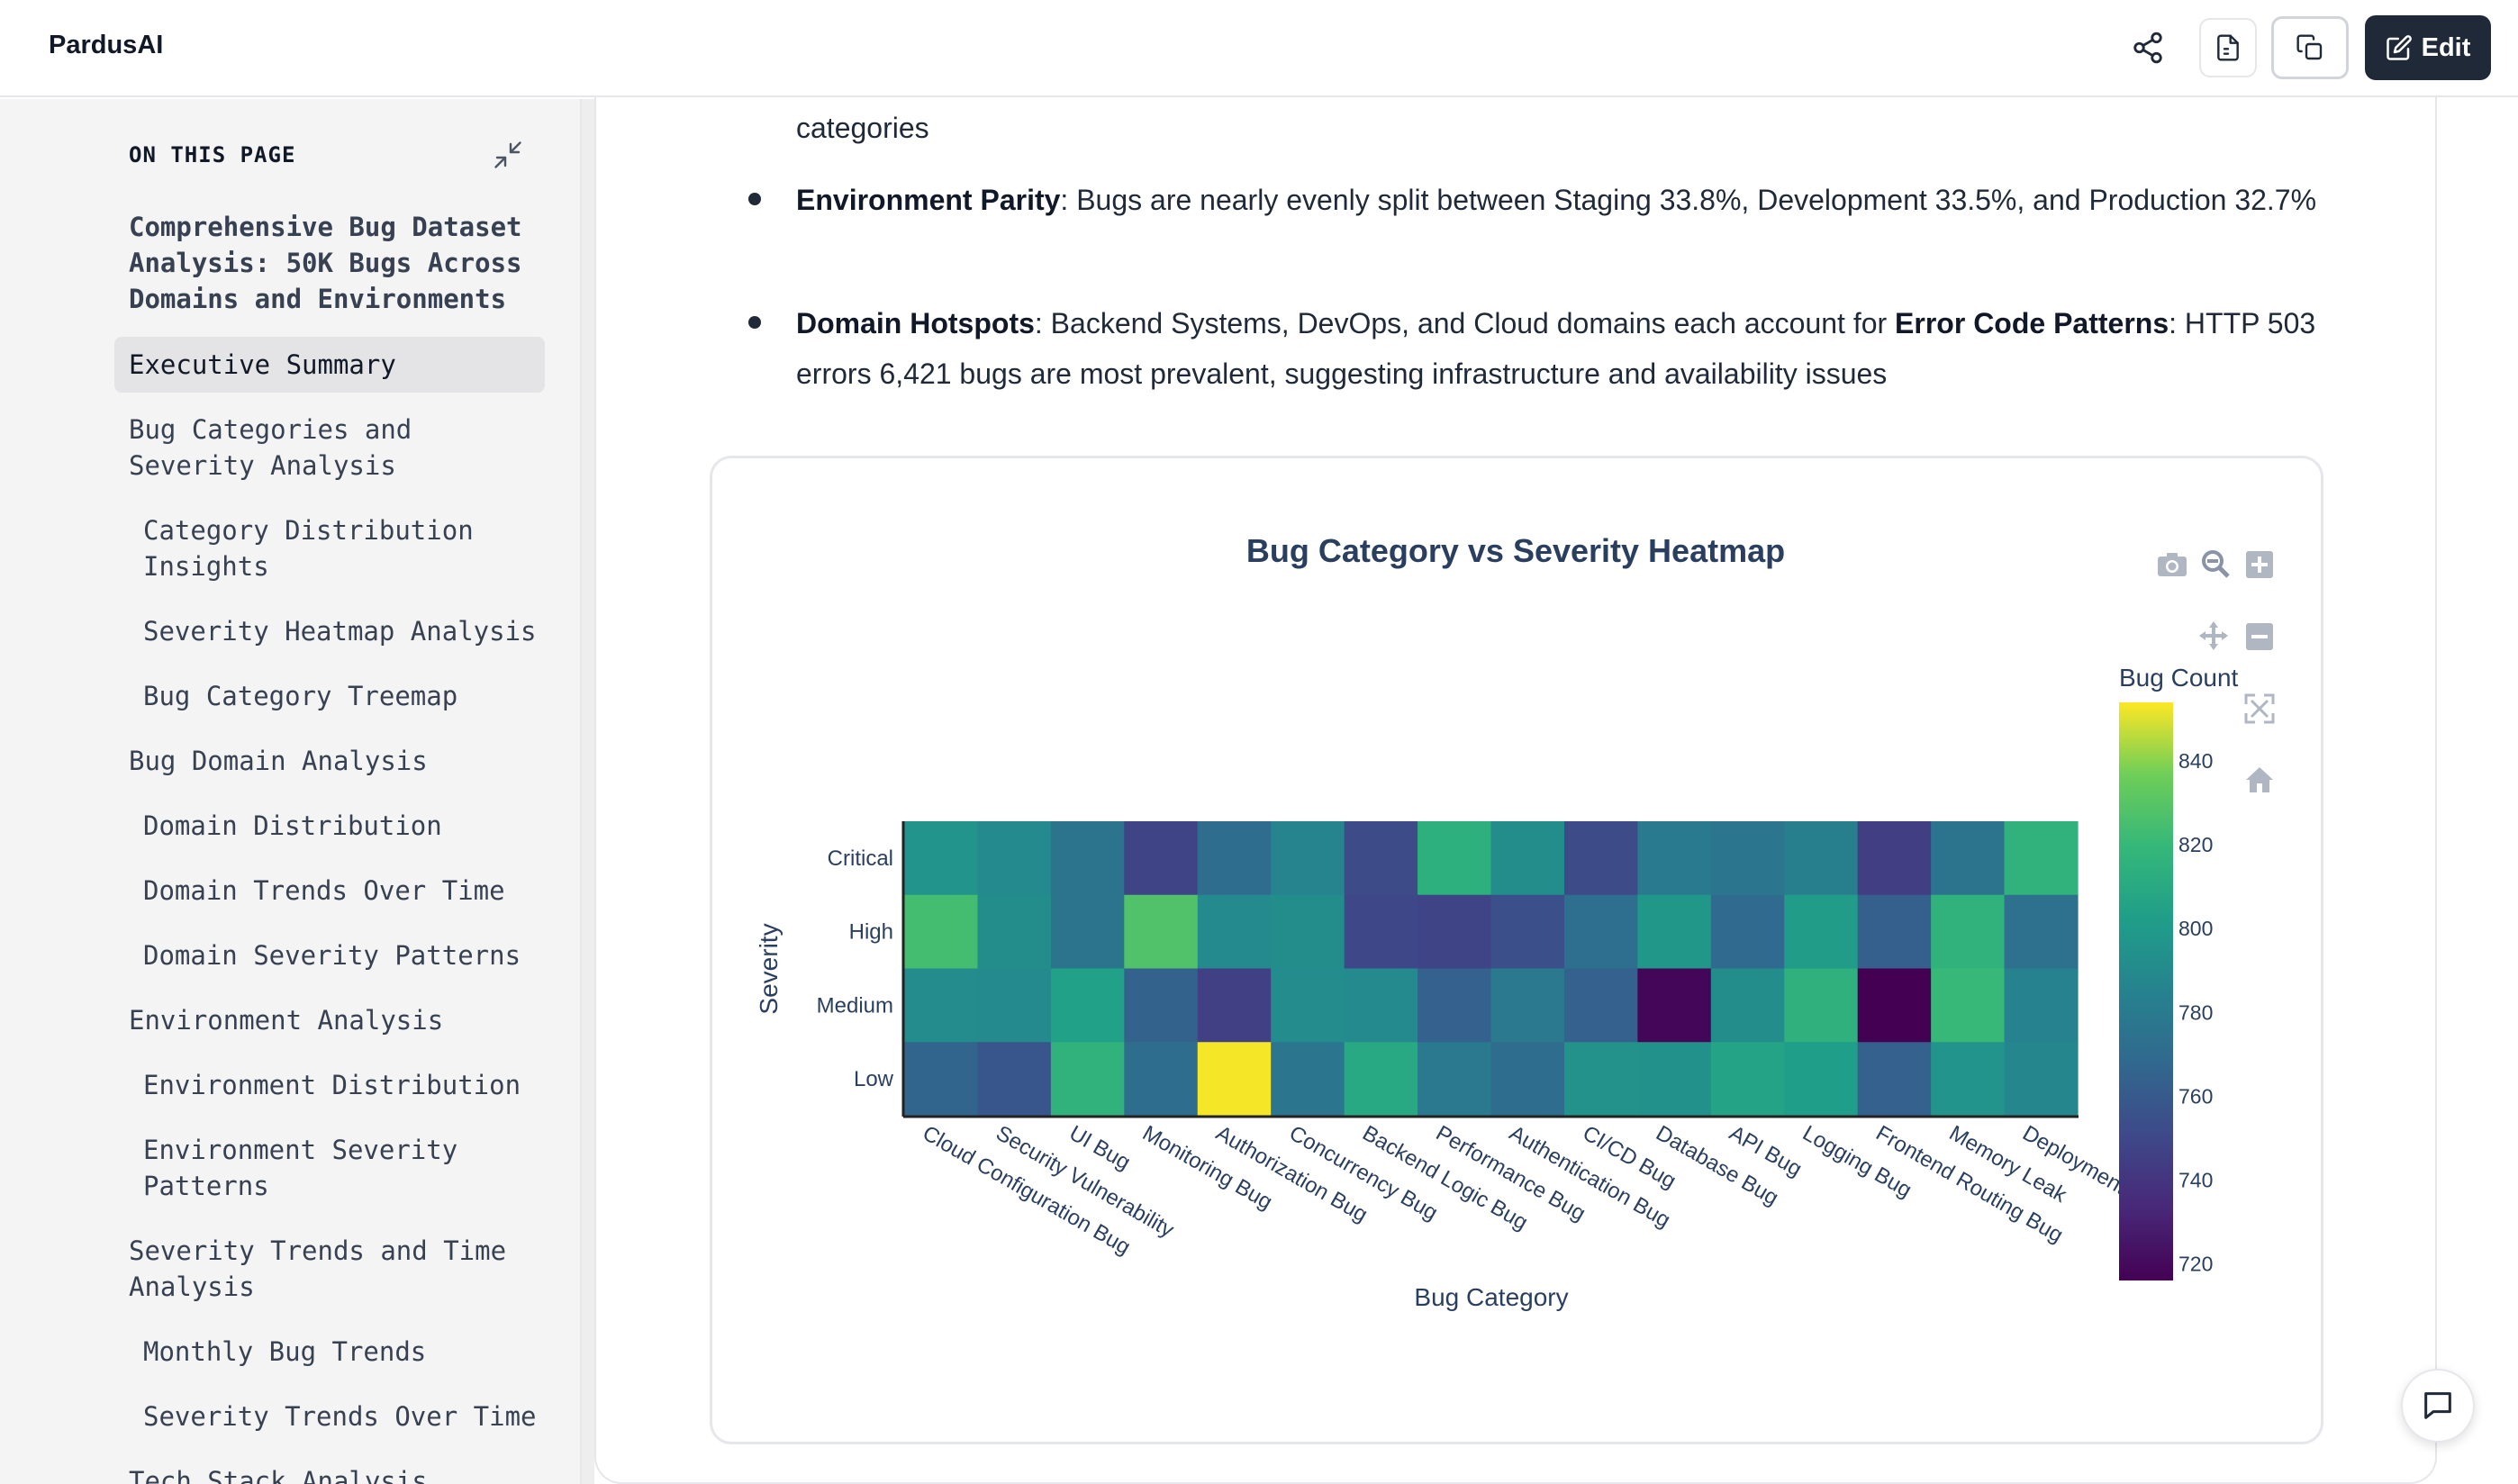  Describe the element at coordinates (212, 154) in the screenshot. I see `toc-header: ON THIS PAGE` at that location.